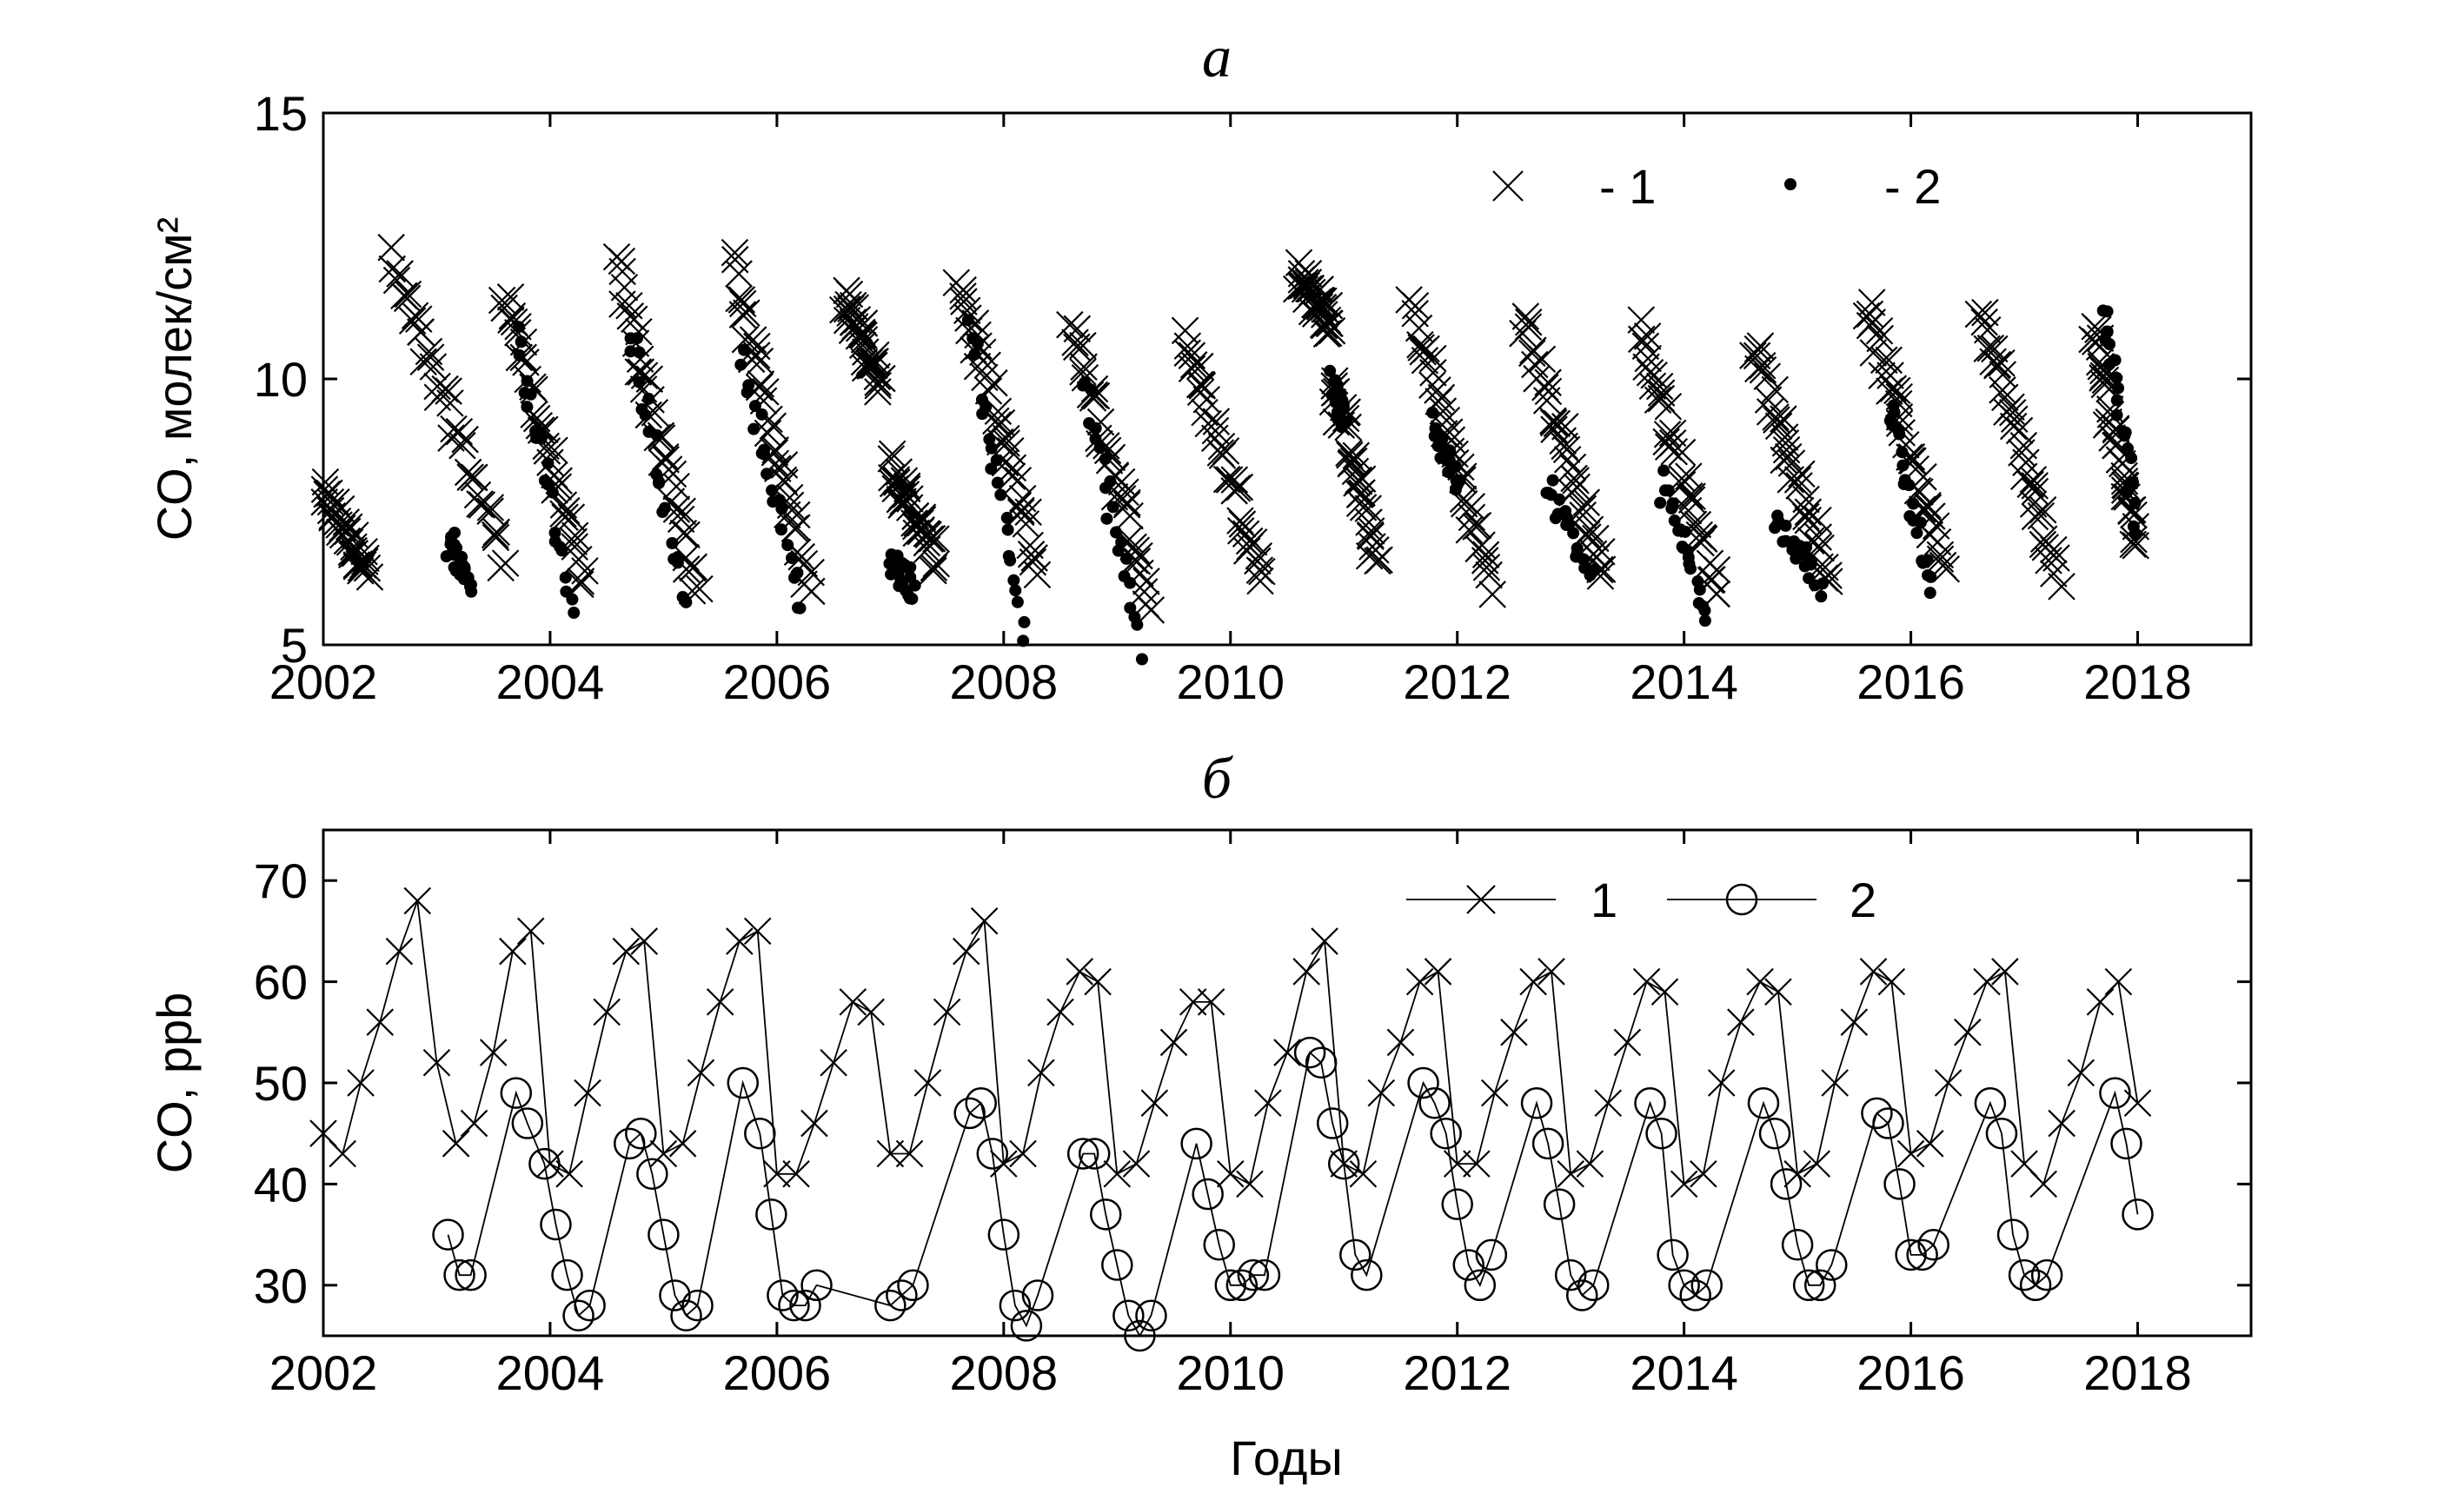 The width and height of the screenshot is (2464, 1507). What do you see at coordinates (281, 982) in the screenshot?
I see `y-tick-label: 60` at bounding box center [281, 982].